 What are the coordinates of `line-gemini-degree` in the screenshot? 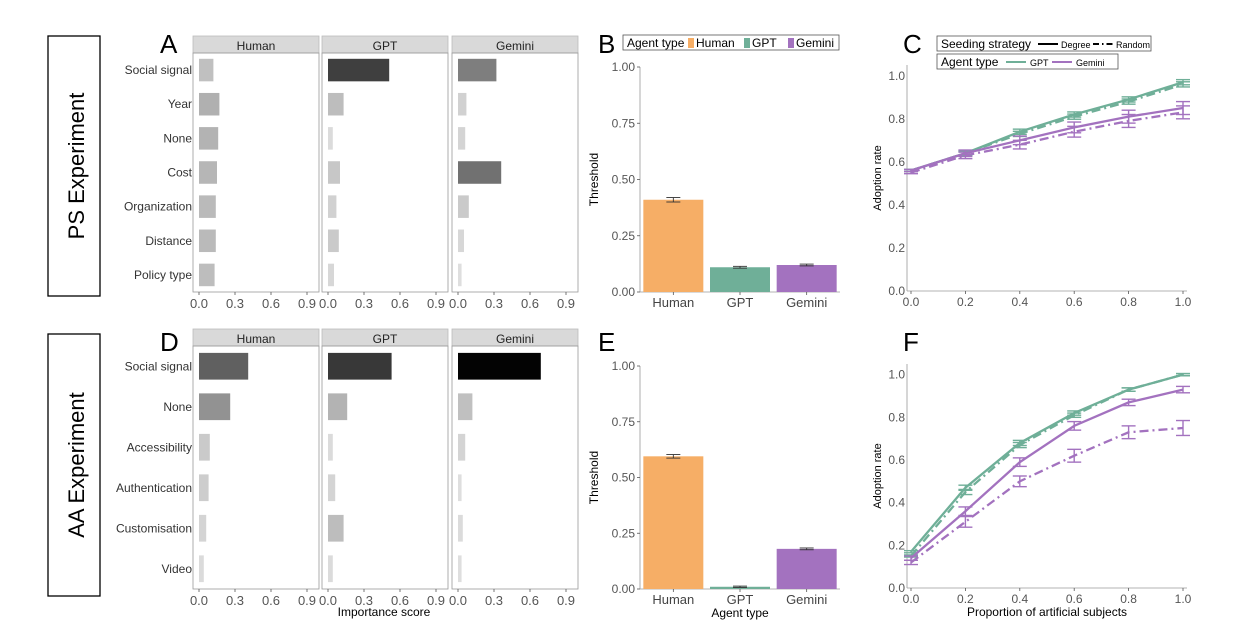 It's located at (1047, 139).